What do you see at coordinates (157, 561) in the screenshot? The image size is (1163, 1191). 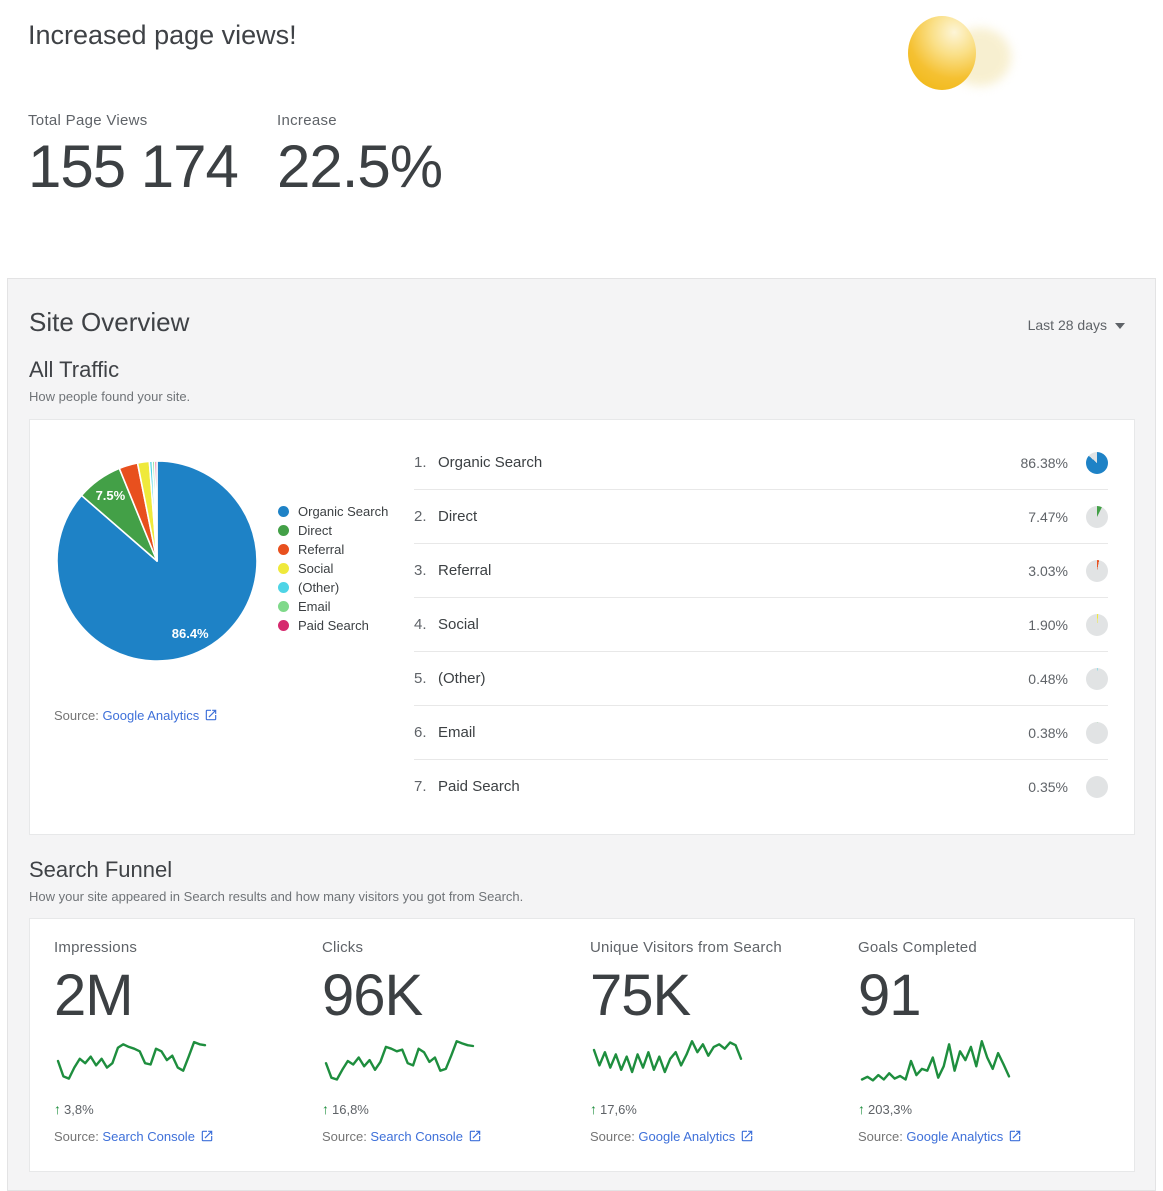 I see `traffic-pie-chart: 86.4% 7.5%` at bounding box center [157, 561].